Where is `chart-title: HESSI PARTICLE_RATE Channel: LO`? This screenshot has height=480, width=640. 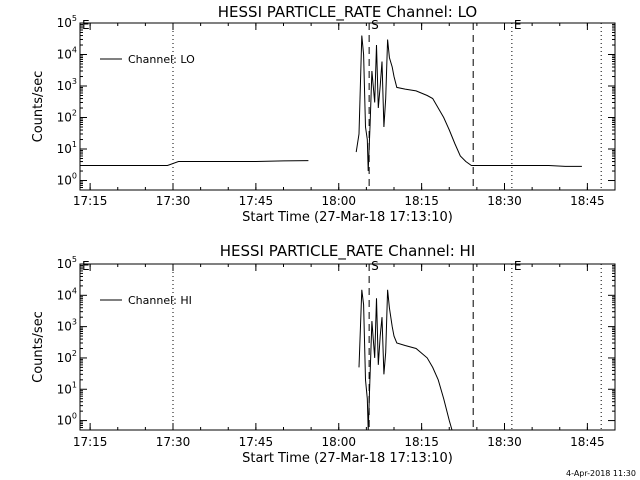
chart-title: HESSI PARTICLE_RATE Channel: LO is located at coordinates (347, 12).